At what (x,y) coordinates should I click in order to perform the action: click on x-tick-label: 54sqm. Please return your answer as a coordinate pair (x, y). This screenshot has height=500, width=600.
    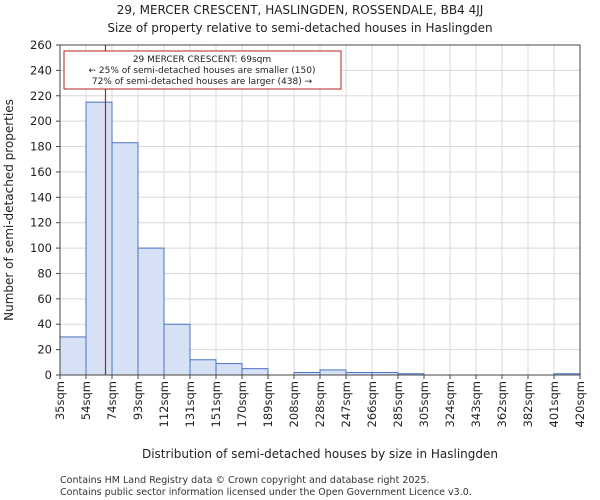
    Looking at the image, I should click on (86, 400).